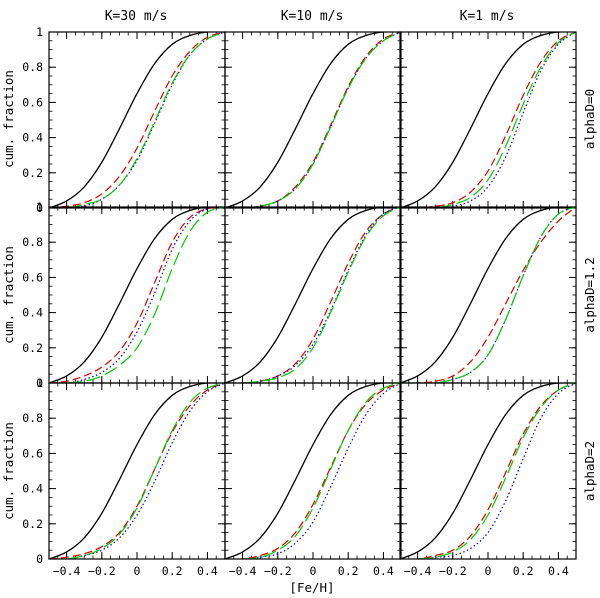  Describe the element at coordinates (589, 119) in the screenshot. I see `row-label-alphad-0: alphaD=0` at that location.